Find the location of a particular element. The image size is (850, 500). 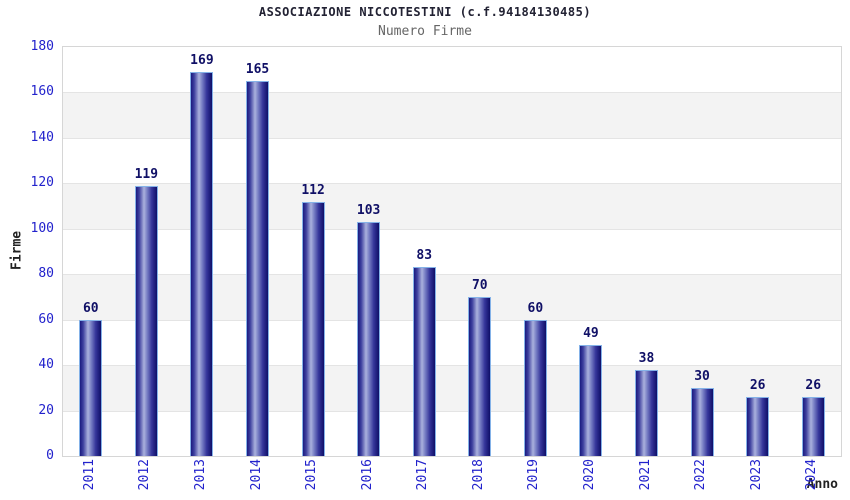

y-tick-label: 60 is located at coordinates (46, 319).